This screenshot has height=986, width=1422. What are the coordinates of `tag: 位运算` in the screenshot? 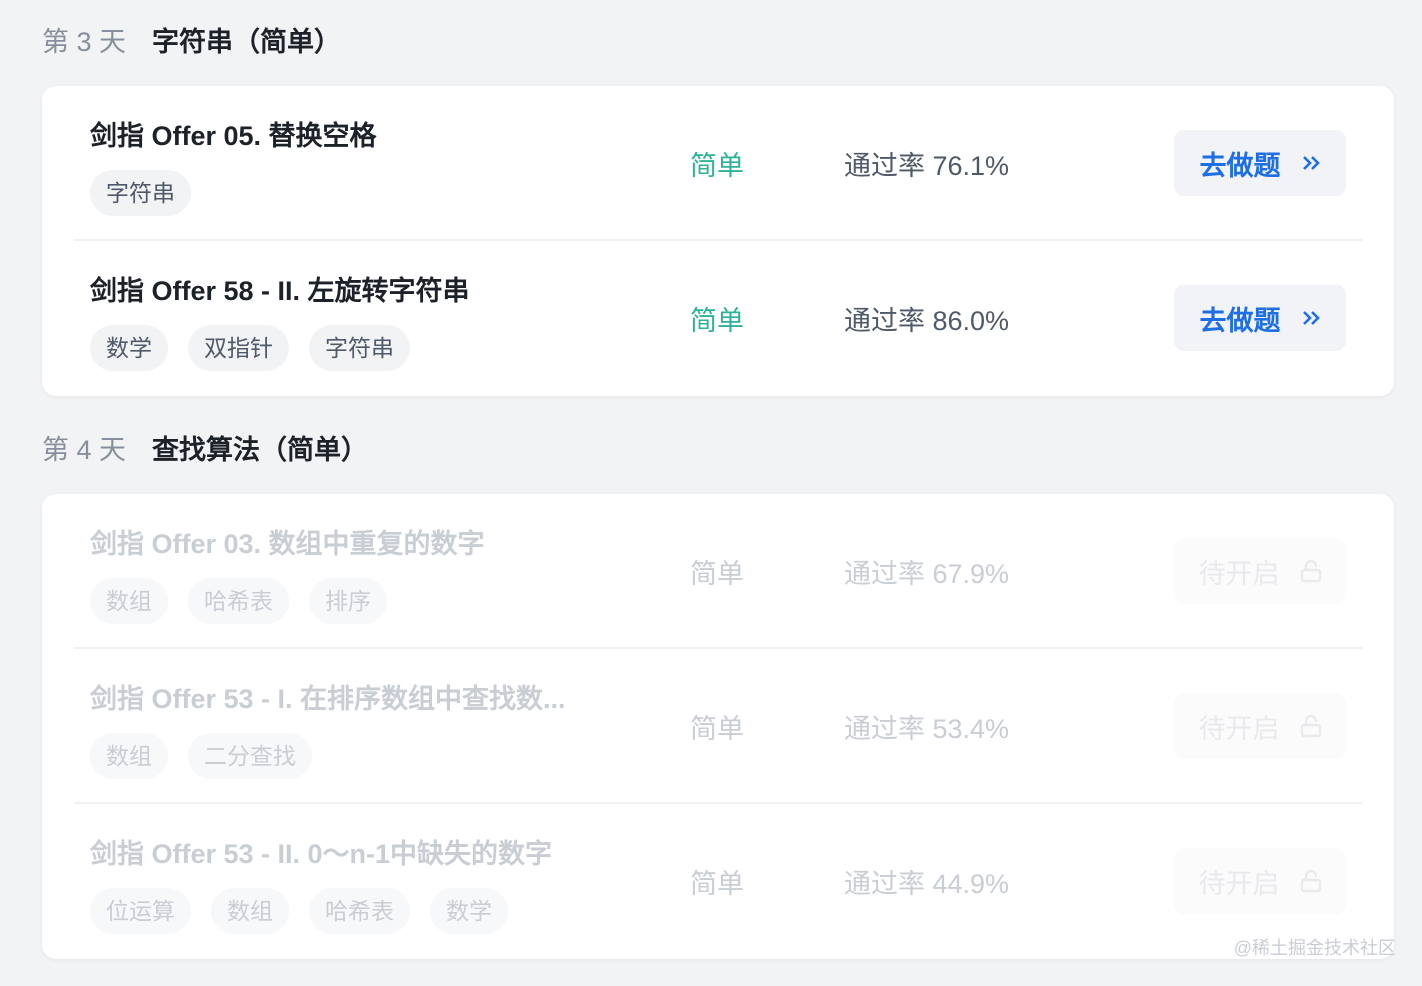 It's located at (140, 911).